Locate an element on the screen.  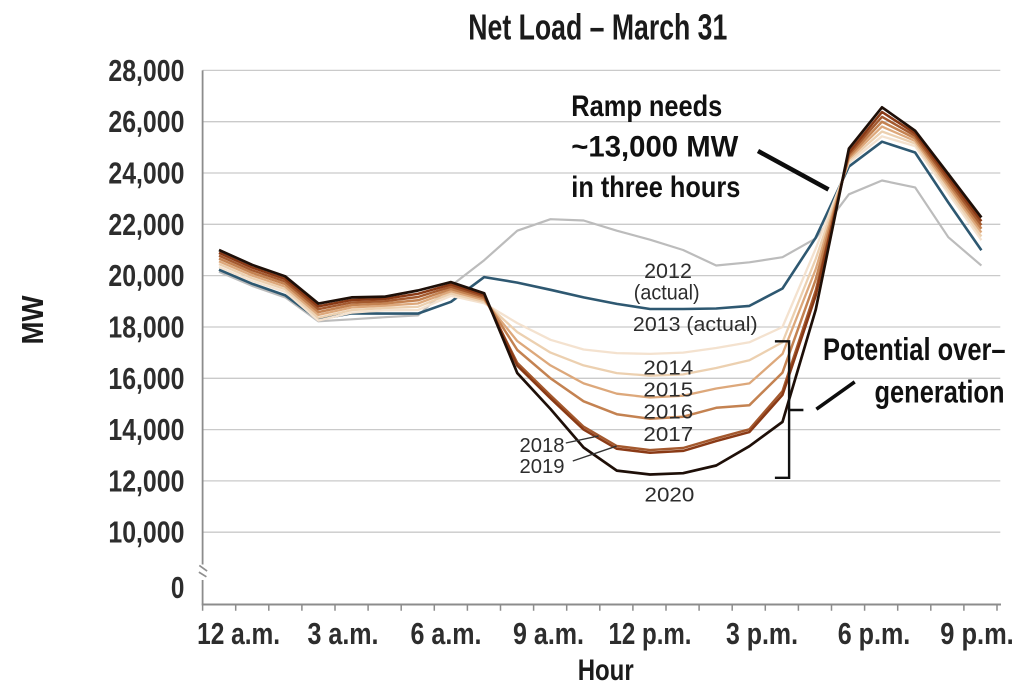
svg-text: Ramp needs is located at coordinates (646, 106).